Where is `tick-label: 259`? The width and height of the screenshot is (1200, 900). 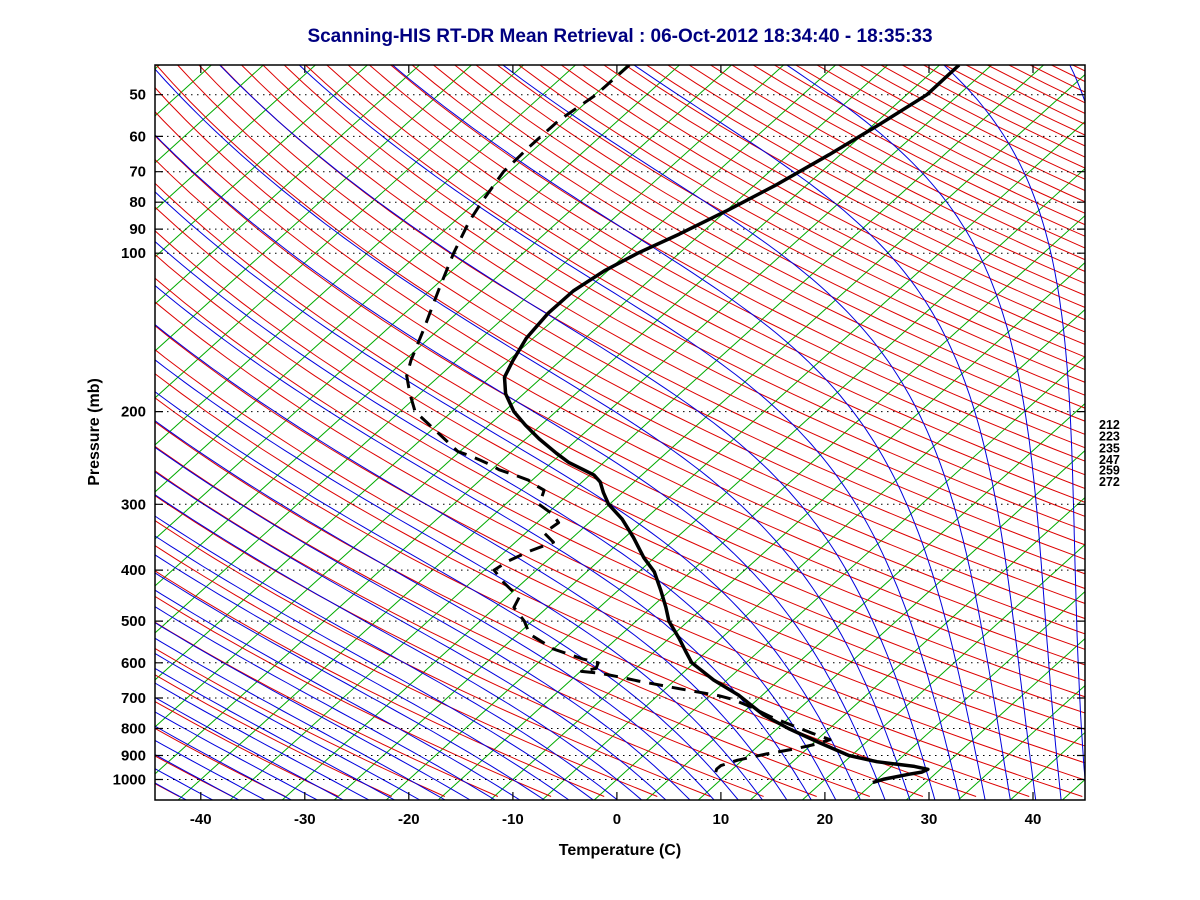 tick-label: 259 is located at coordinates (1109, 471).